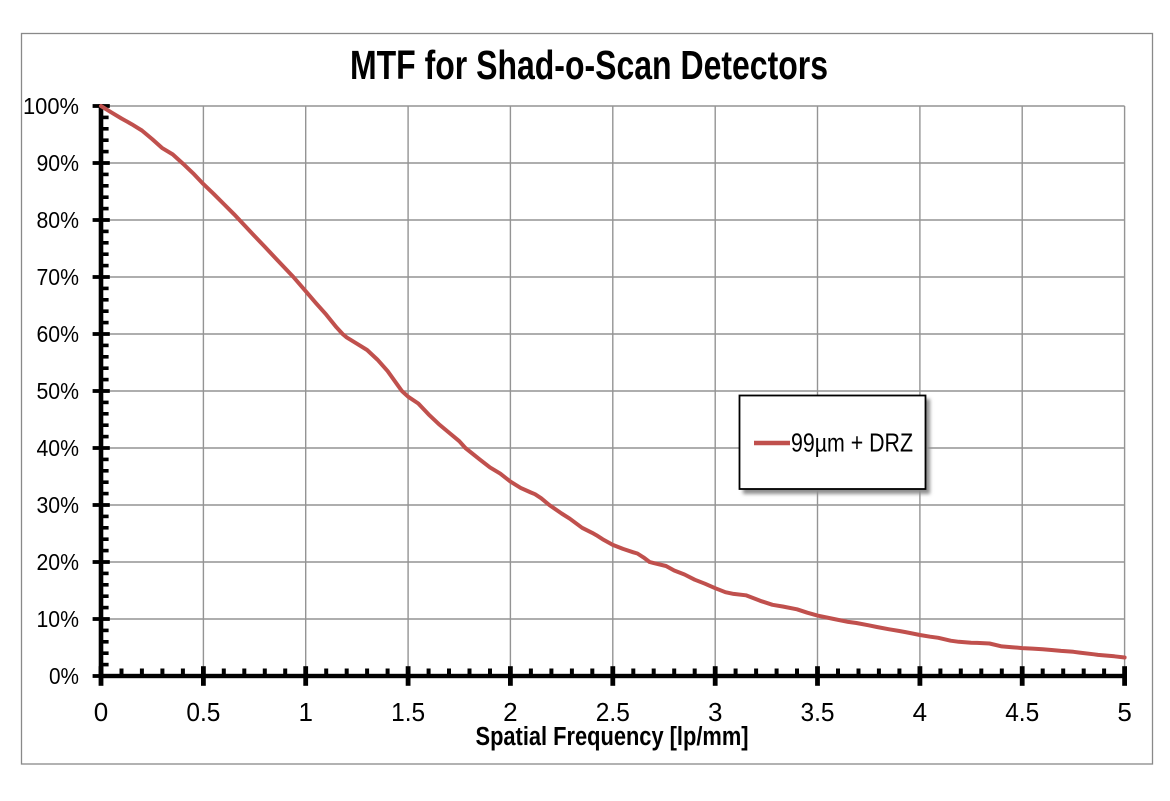  I want to click on svg-text: 1, so click(305, 712).